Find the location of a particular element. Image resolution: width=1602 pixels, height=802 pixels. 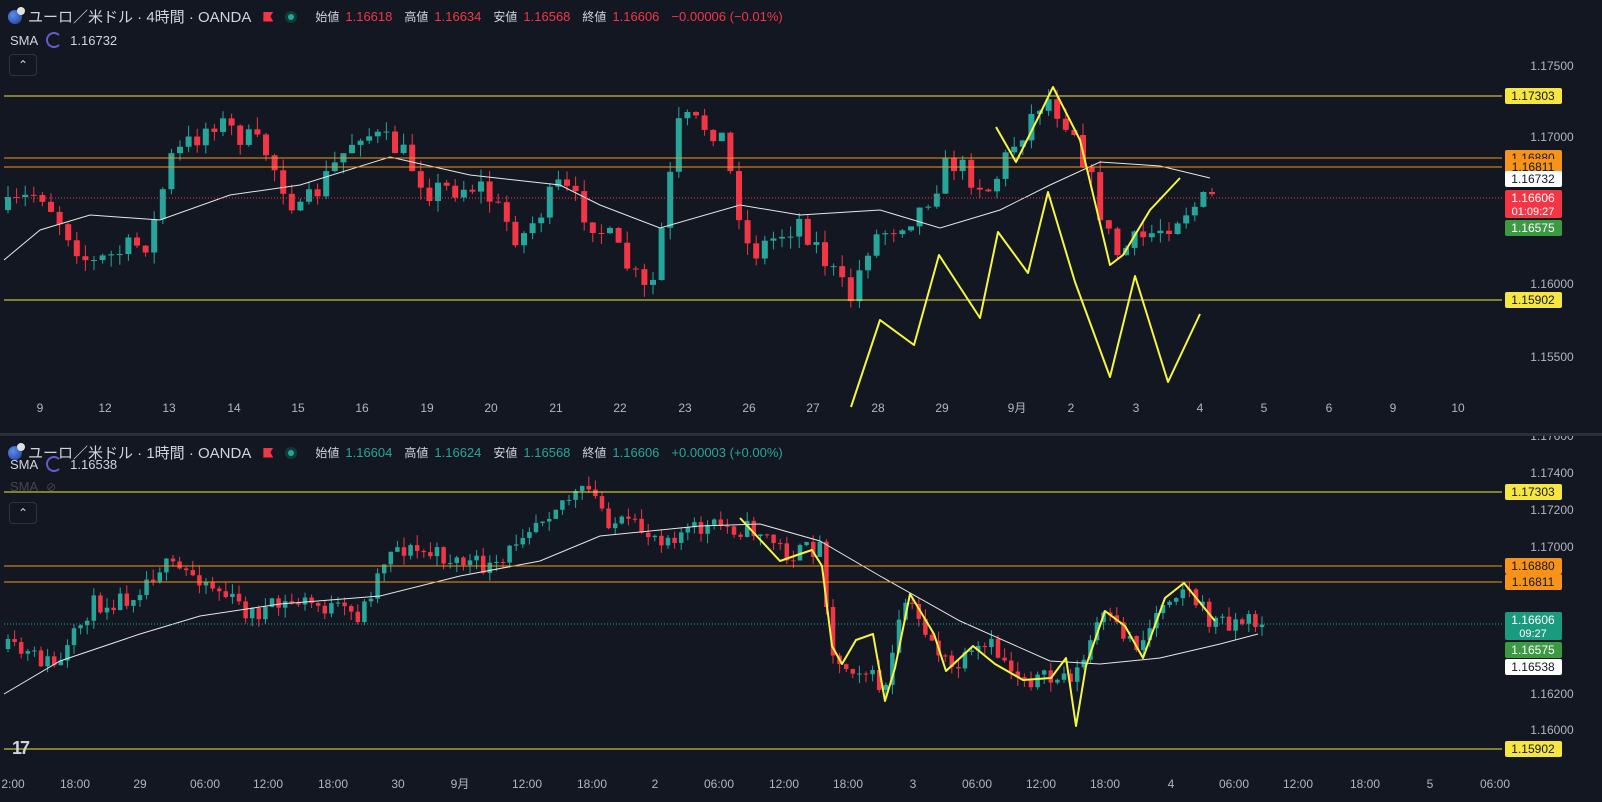

sma-indicator-row: SMA 1.16538 is located at coordinates (63, 464).